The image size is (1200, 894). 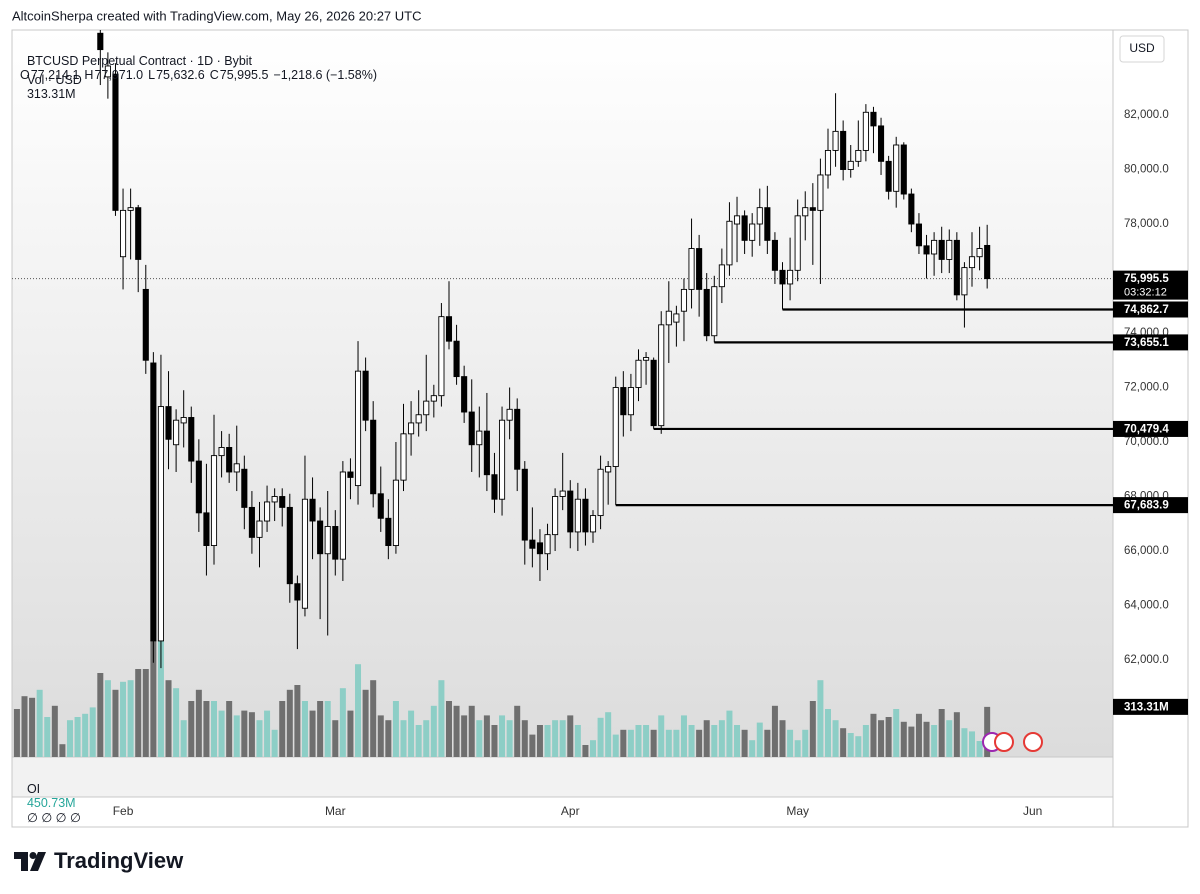 What do you see at coordinates (25, 75) in the screenshot?
I see `legend-key: O` at bounding box center [25, 75].